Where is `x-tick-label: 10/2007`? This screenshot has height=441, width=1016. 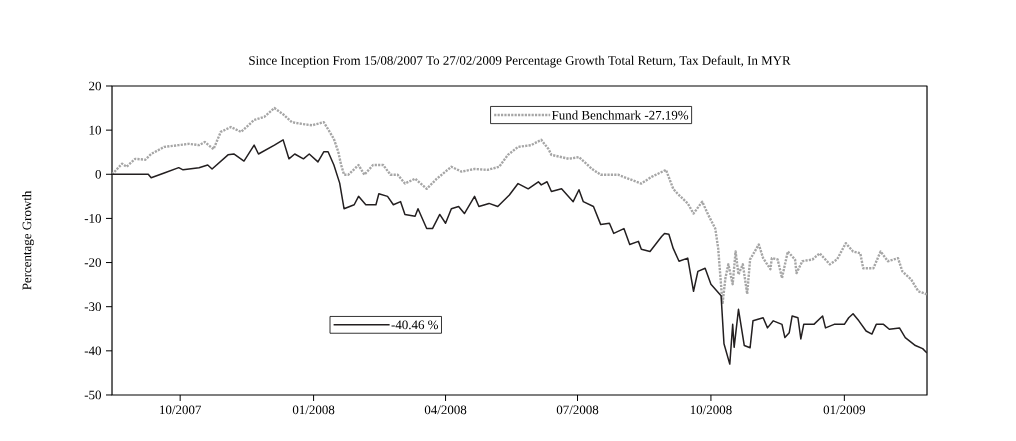 x-tick-label: 10/2007 is located at coordinates (181, 410).